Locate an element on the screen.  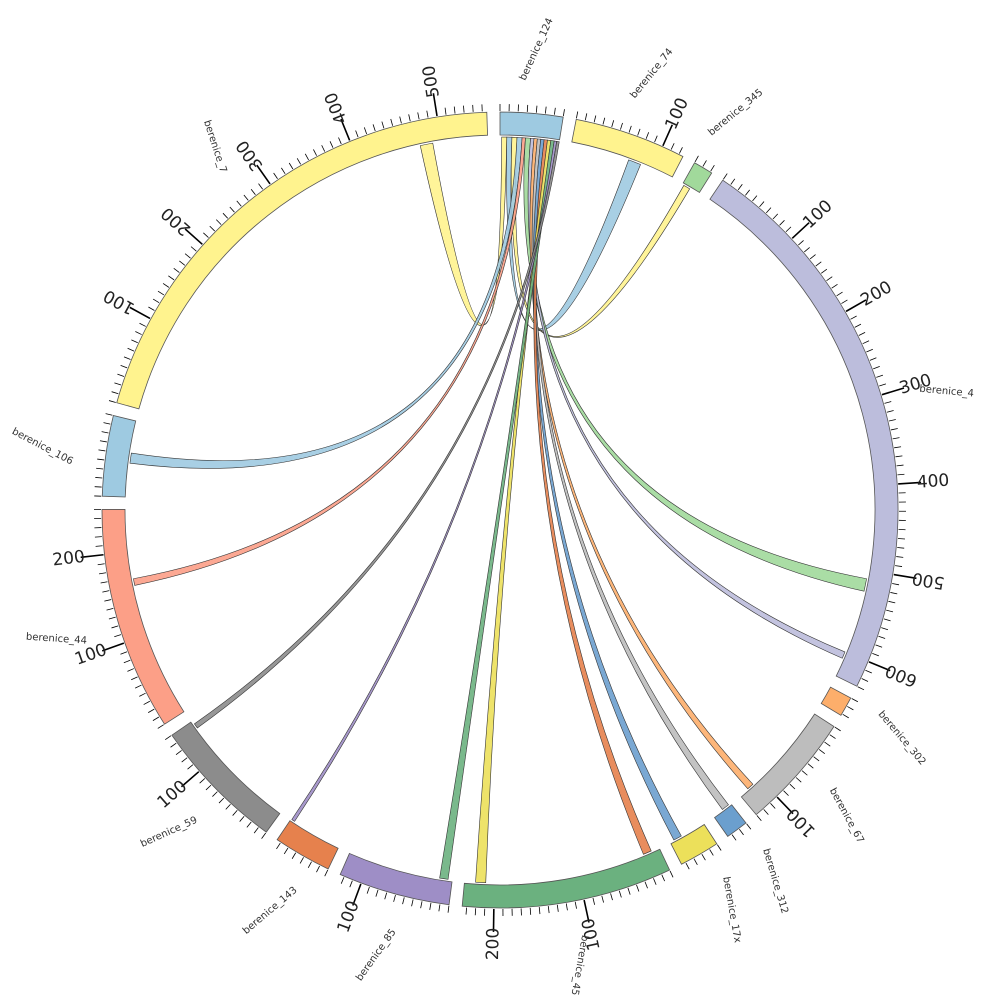
ribbon-berenice_124-berenice_17x is located at coordinates (607, 489).